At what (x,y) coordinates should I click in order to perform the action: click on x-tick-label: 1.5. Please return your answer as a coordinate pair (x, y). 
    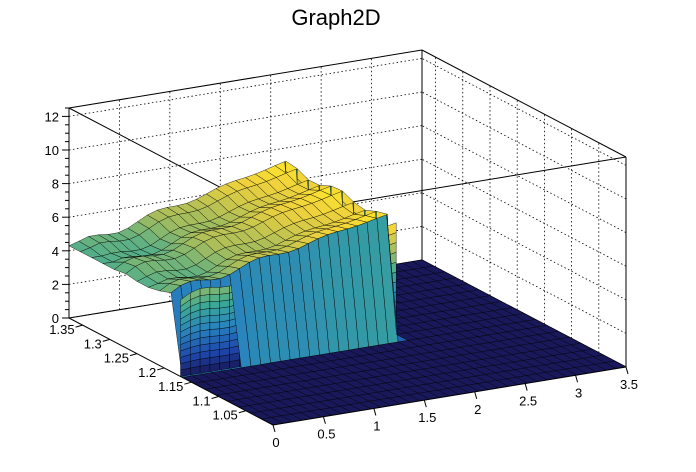
    Looking at the image, I should click on (427, 417).